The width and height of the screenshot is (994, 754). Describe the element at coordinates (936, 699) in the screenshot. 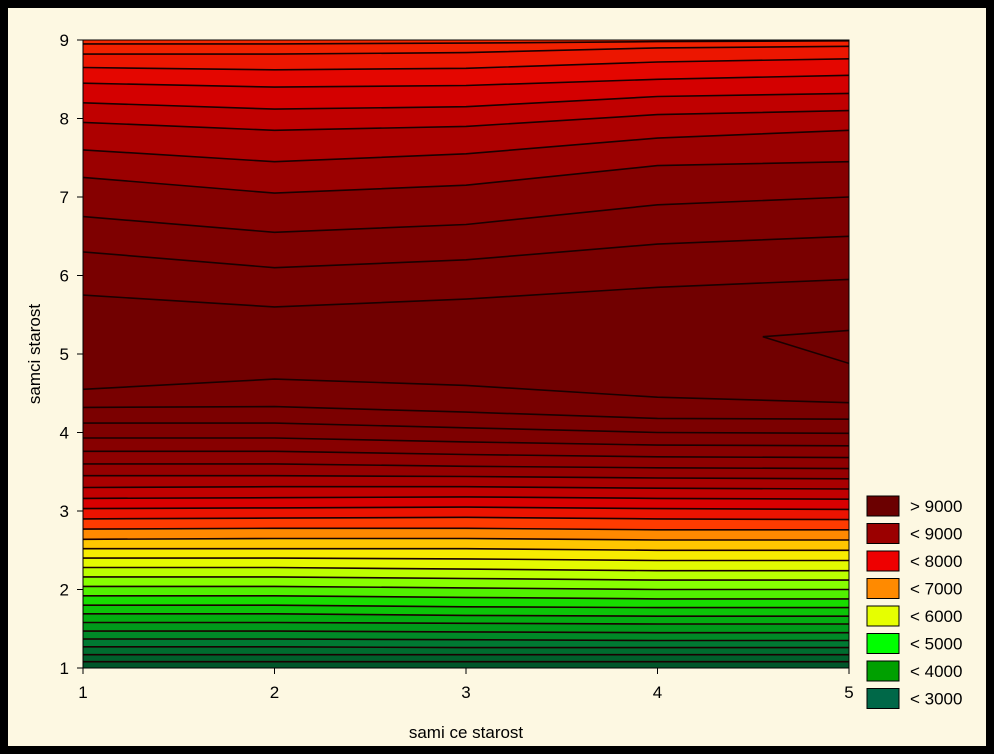

I see `legend-label: < 3000` at that location.